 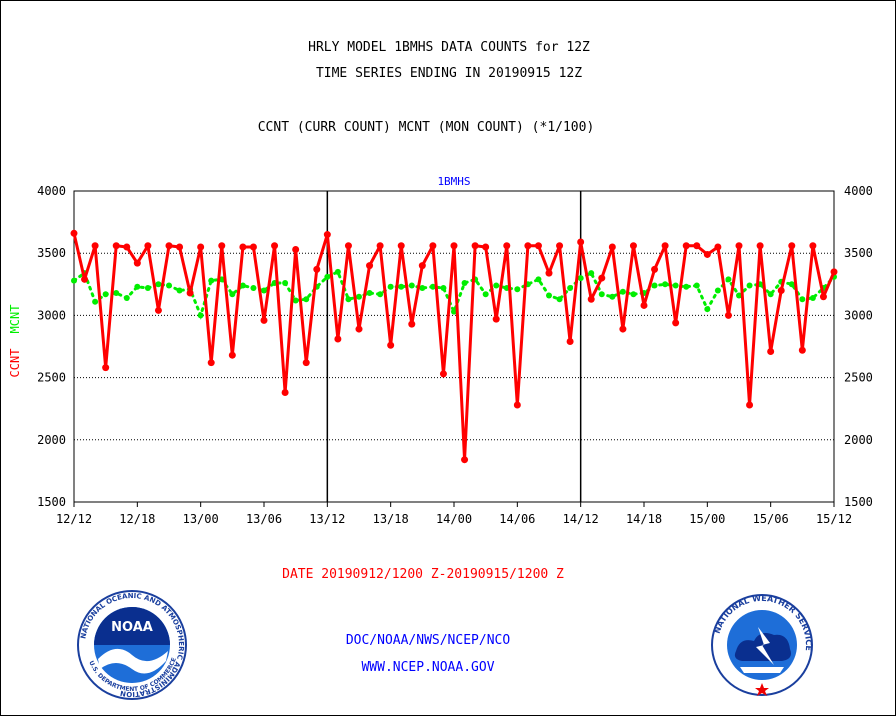 What do you see at coordinates (644, 519) in the screenshot?
I see `x-tick-label: 14/18` at bounding box center [644, 519].